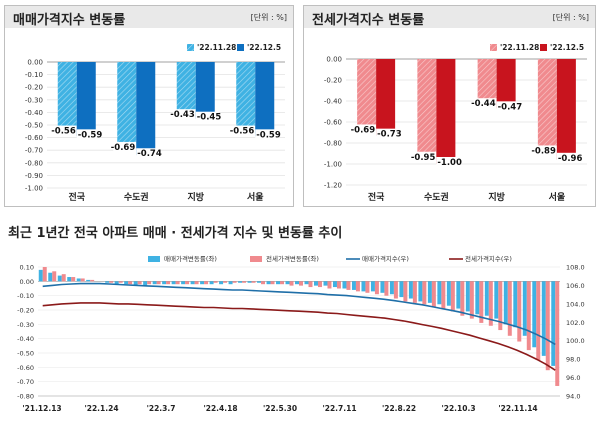  I want to click on sale-y-tick-label: -1.00, so click(34, 189).